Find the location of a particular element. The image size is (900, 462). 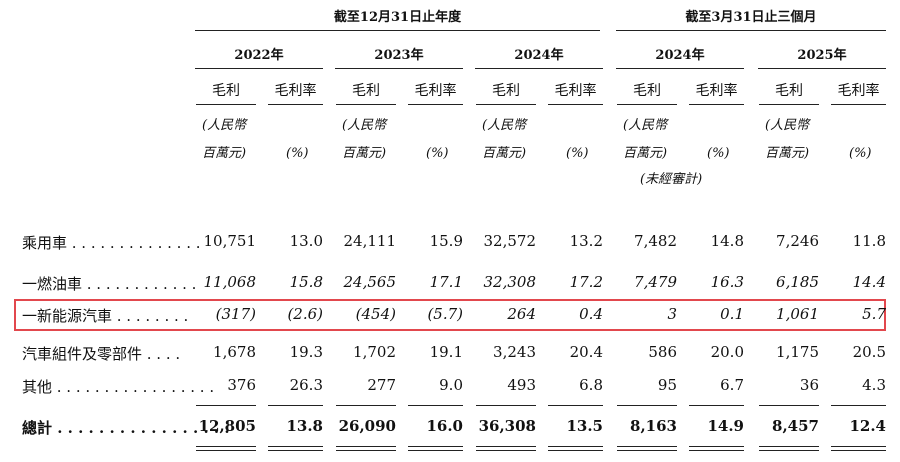

cell-value: 8,457 is located at coordinates (795, 426).